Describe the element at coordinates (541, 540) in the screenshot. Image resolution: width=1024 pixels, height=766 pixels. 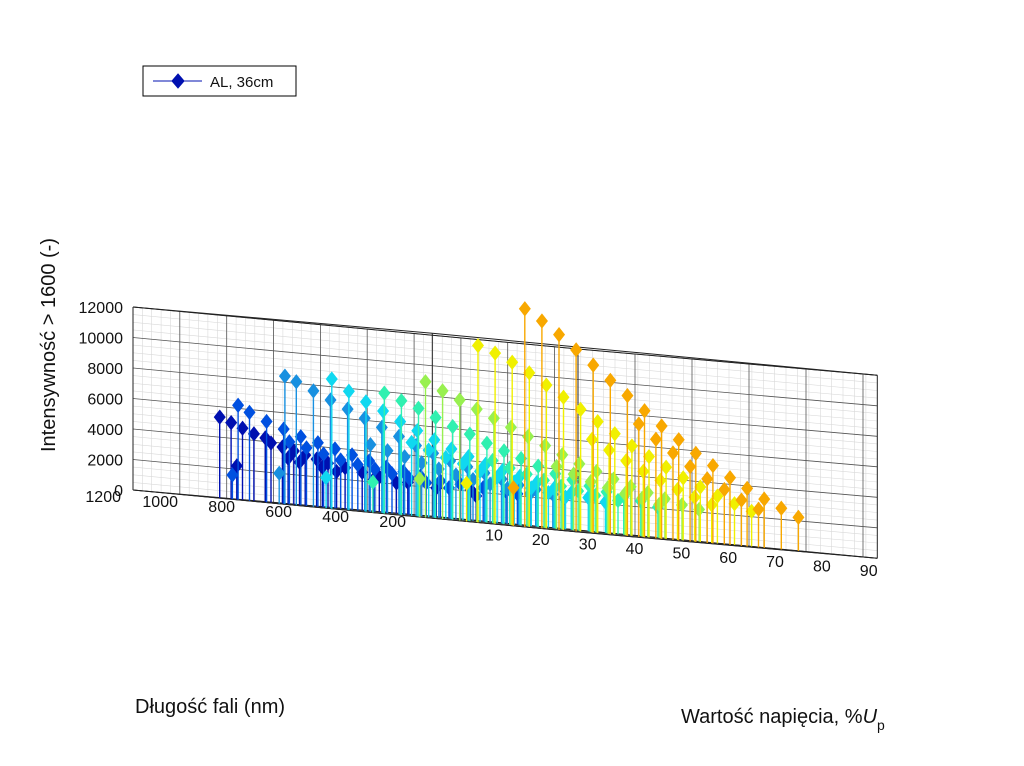
I see `x-tick-label: 20` at that location.